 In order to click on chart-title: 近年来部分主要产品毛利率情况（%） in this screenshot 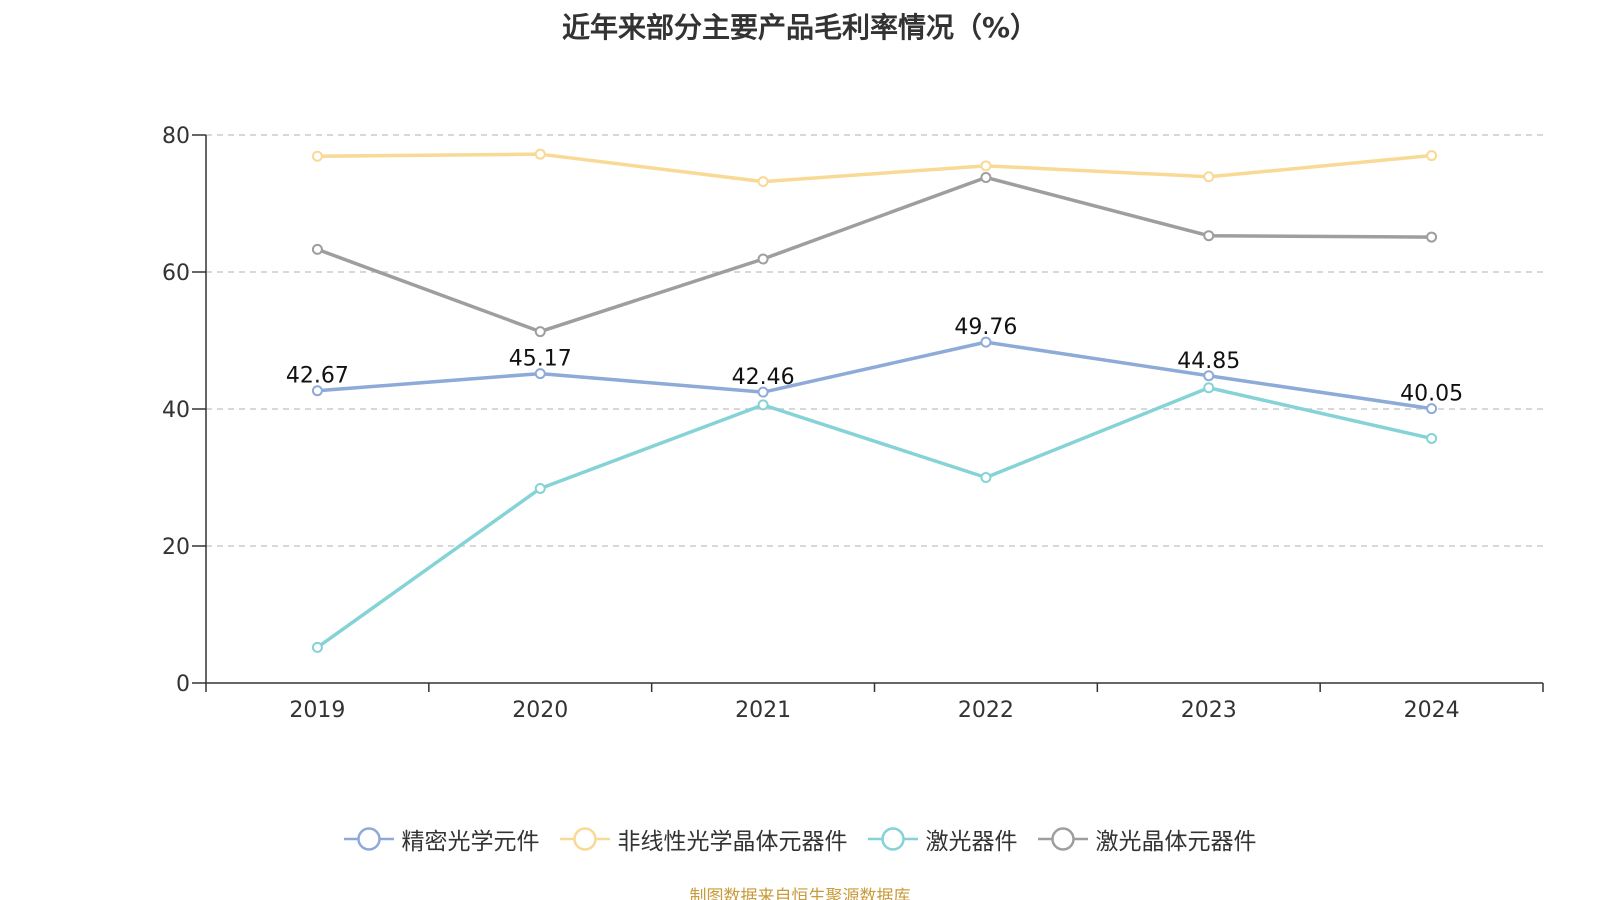, I will do `click(800, 27)`.